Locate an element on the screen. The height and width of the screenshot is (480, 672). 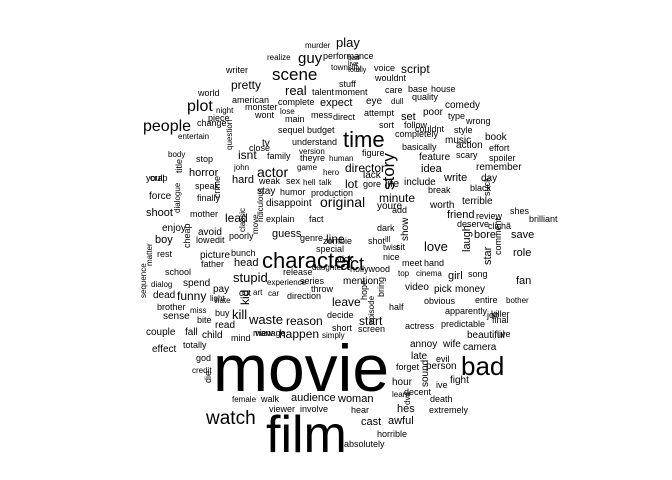
cloud-word: set is located at coordinates (408, 117).